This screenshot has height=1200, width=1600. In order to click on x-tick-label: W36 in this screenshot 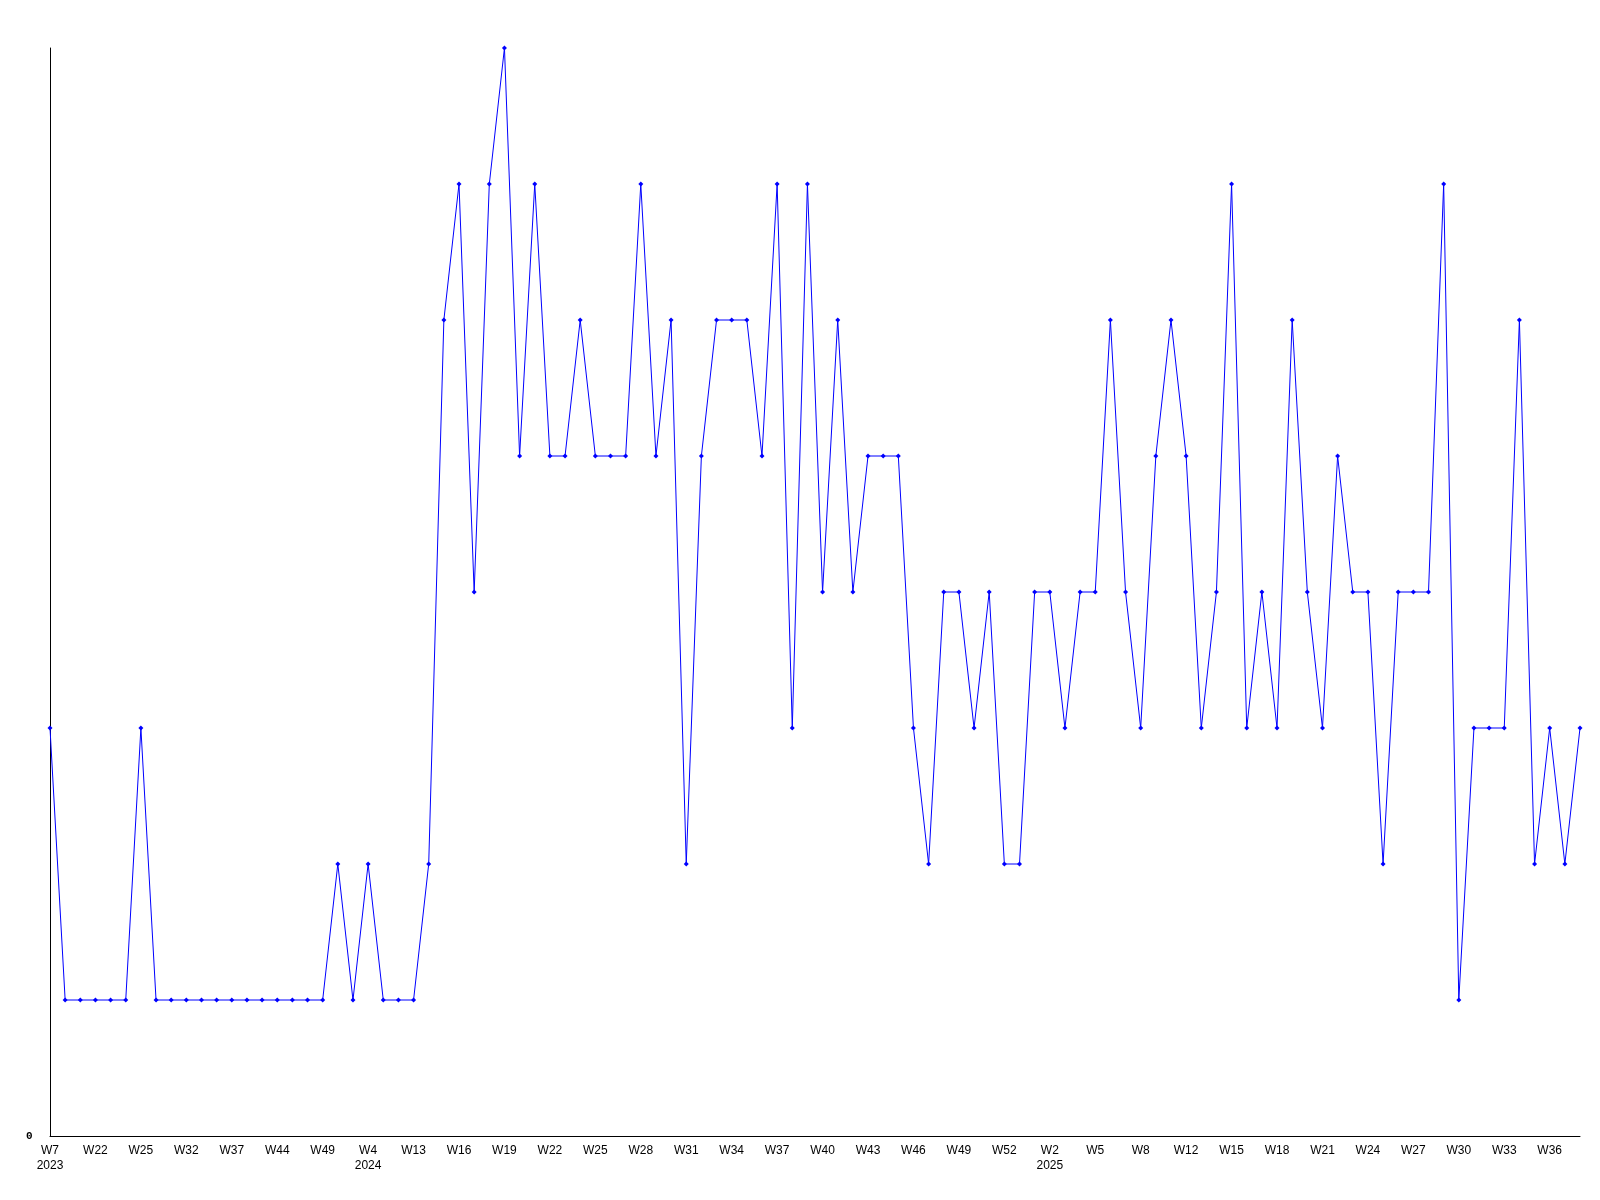, I will do `click(1550, 1149)`.